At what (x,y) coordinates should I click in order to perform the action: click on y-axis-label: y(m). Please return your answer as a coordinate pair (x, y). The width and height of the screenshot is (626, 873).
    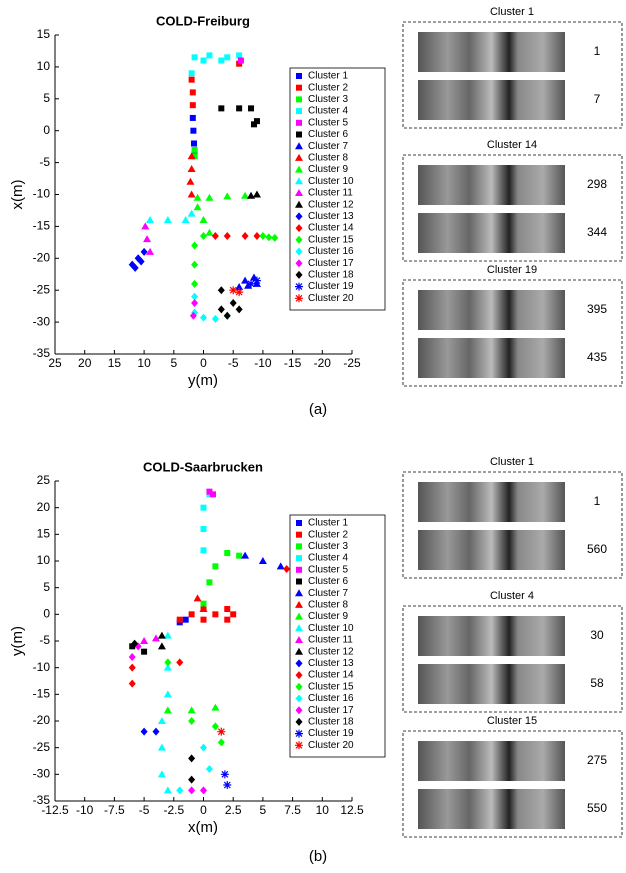
    Looking at the image, I should click on (17, 641).